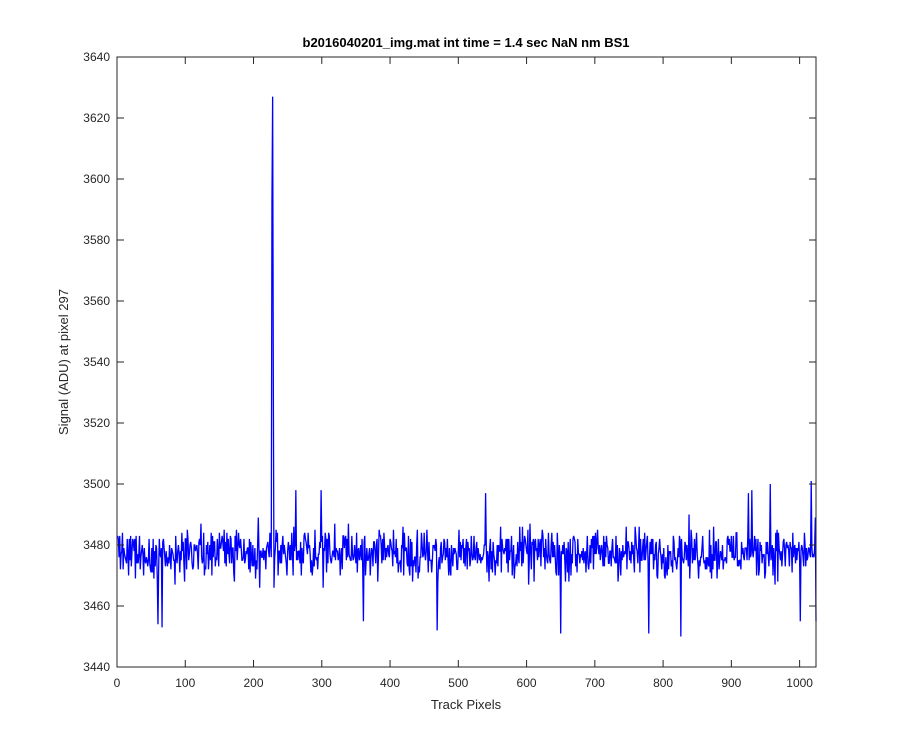  What do you see at coordinates (96, 240) in the screenshot?
I see `y-tick-label: 3580` at bounding box center [96, 240].